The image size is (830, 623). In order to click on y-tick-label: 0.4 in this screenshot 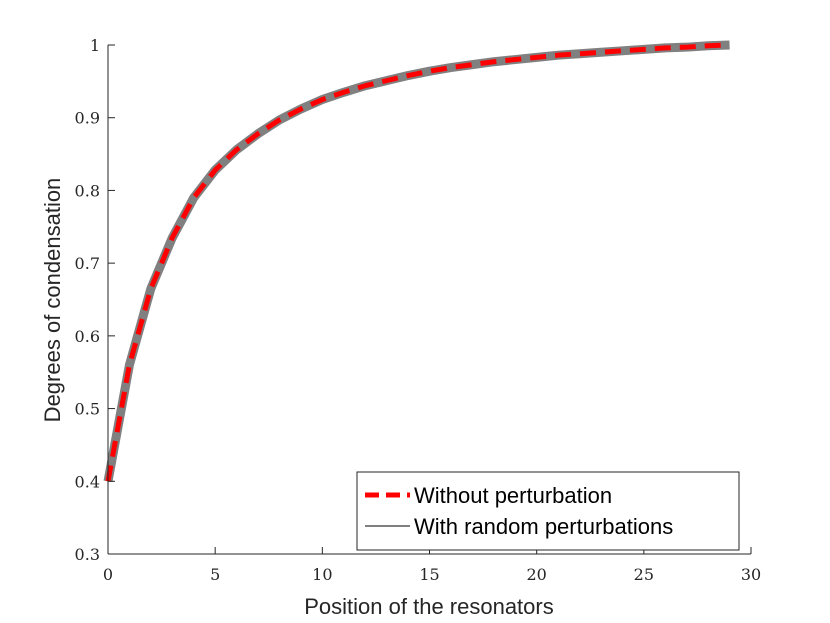, I will do `click(87, 481)`.